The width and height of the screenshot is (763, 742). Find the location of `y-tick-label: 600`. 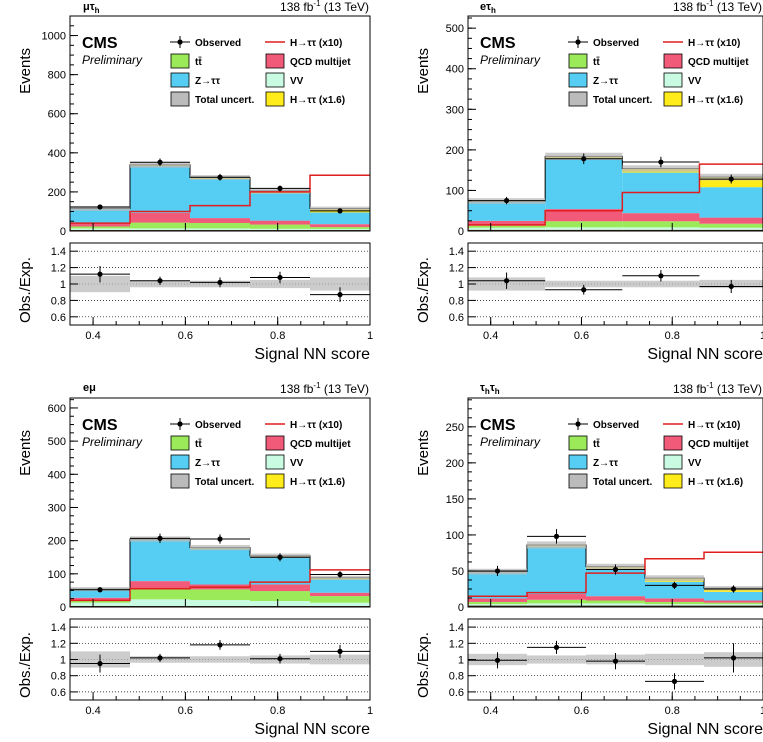

y-tick-label: 600 is located at coordinates (57, 115).